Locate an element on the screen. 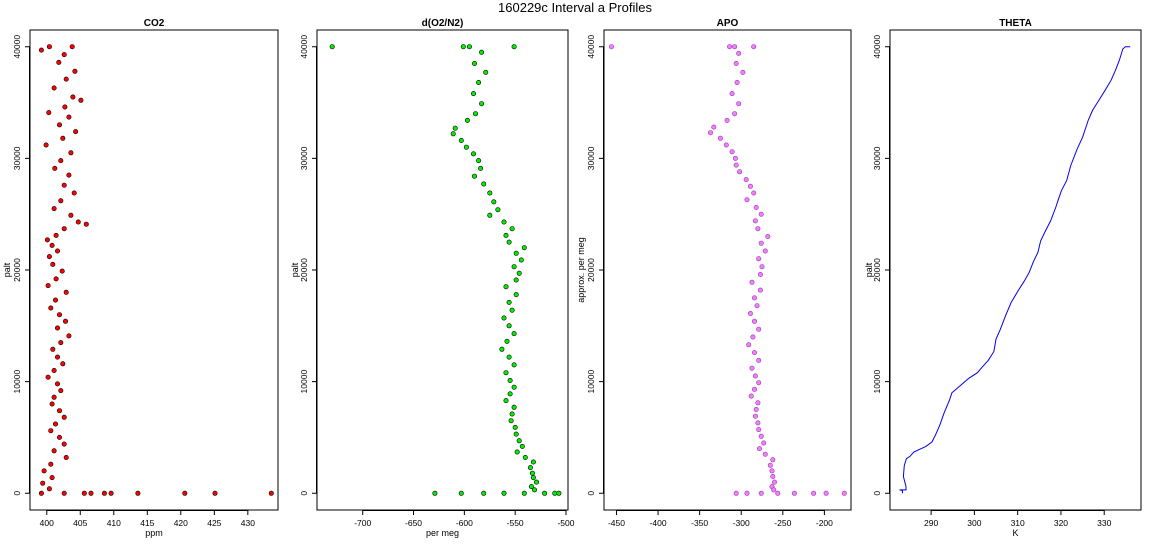 The height and width of the screenshot is (555, 1150). y-tick-label-theta: 0 is located at coordinates (877, 493).